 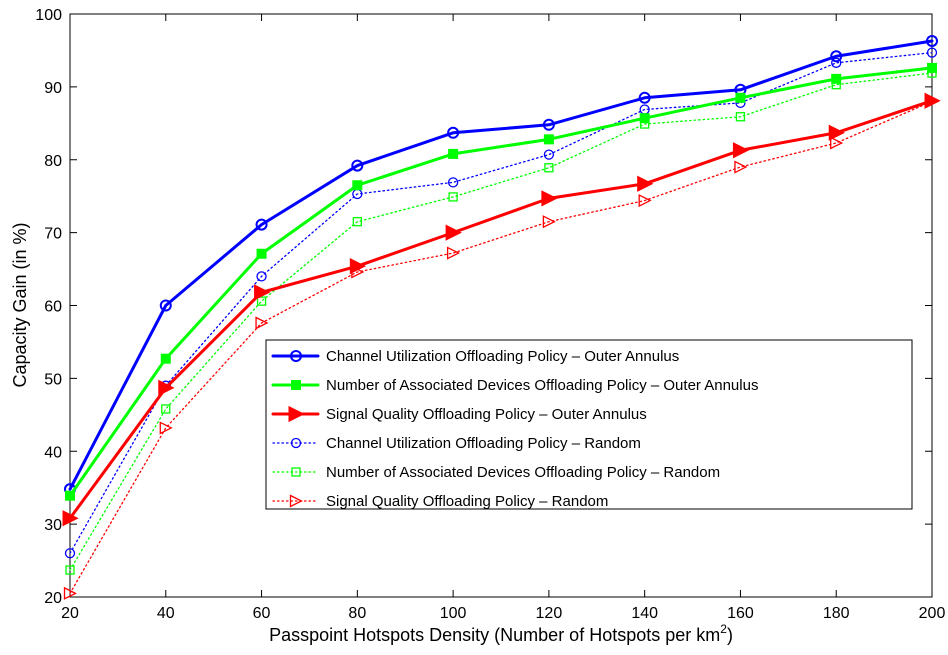 I want to click on y-tick-label: 60, so click(x=53, y=307).